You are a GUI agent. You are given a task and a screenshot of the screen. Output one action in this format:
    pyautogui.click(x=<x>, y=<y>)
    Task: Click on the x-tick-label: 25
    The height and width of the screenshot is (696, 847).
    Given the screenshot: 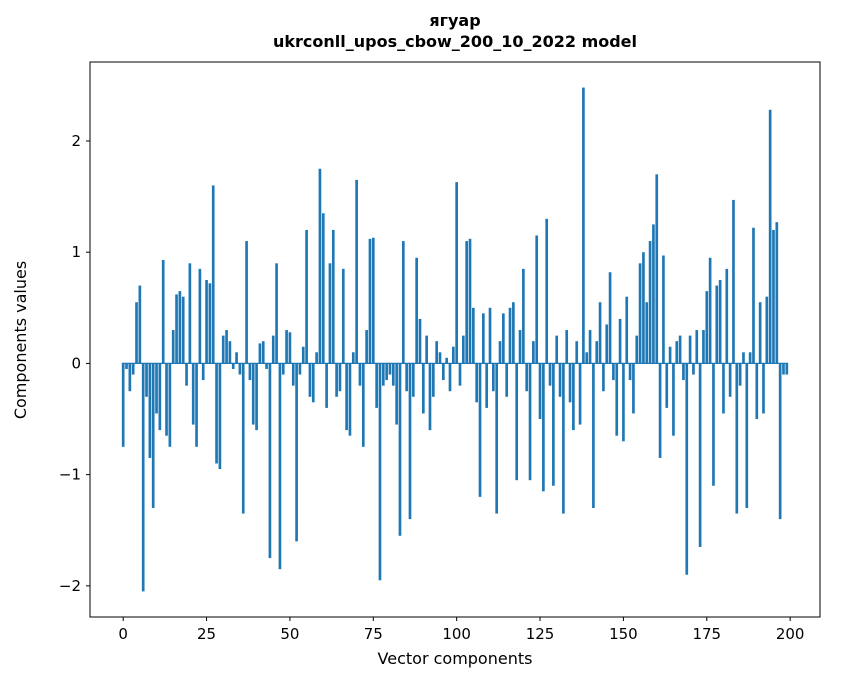 What is the action you would take?
    pyautogui.click(x=206, y=634)
    